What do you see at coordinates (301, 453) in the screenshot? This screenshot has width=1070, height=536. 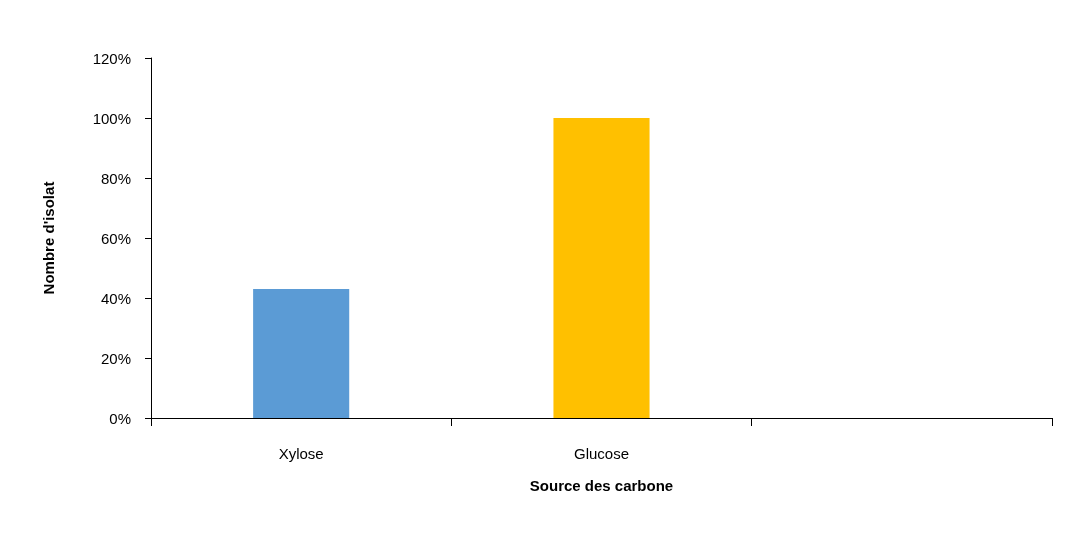 I see `x-tick-label: Xylose` at bounding box center [301, 453].